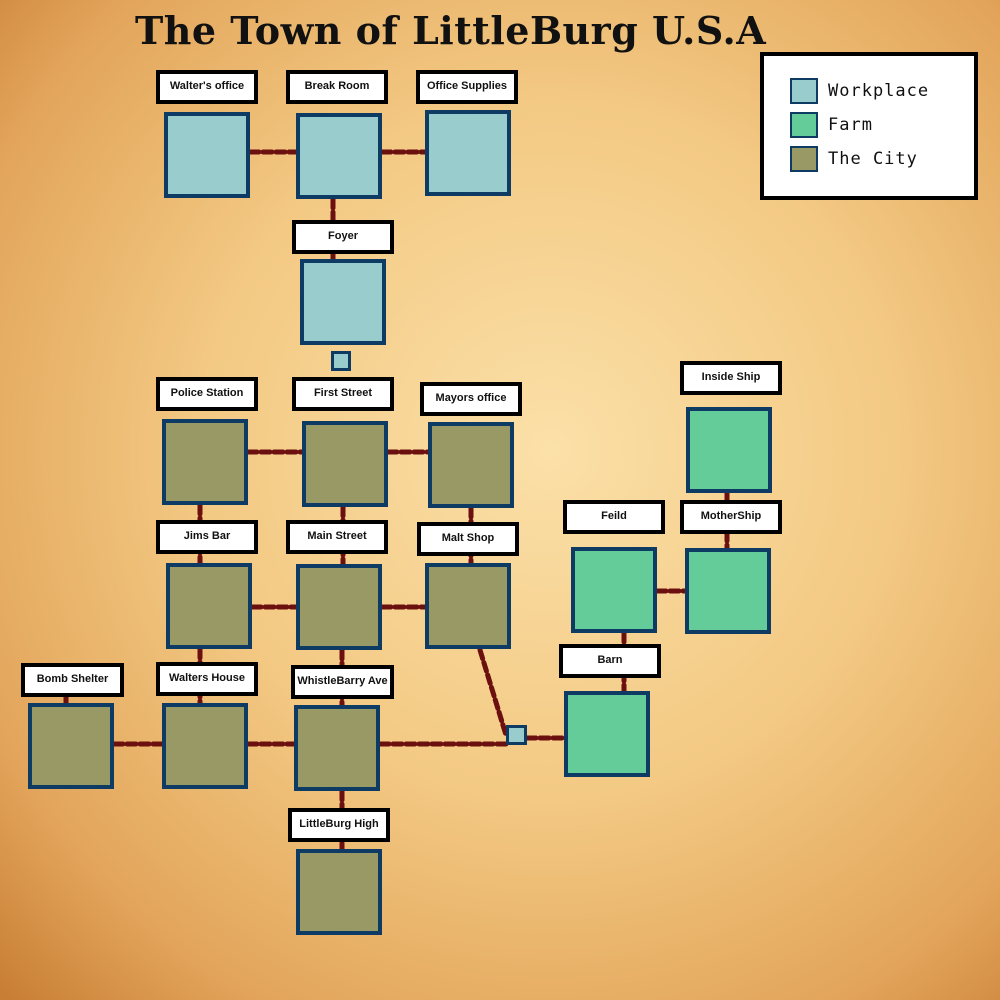 The height and width of the screenshot is (1000, 1000). I want to click on room-malt-shop, so click(468, 606).